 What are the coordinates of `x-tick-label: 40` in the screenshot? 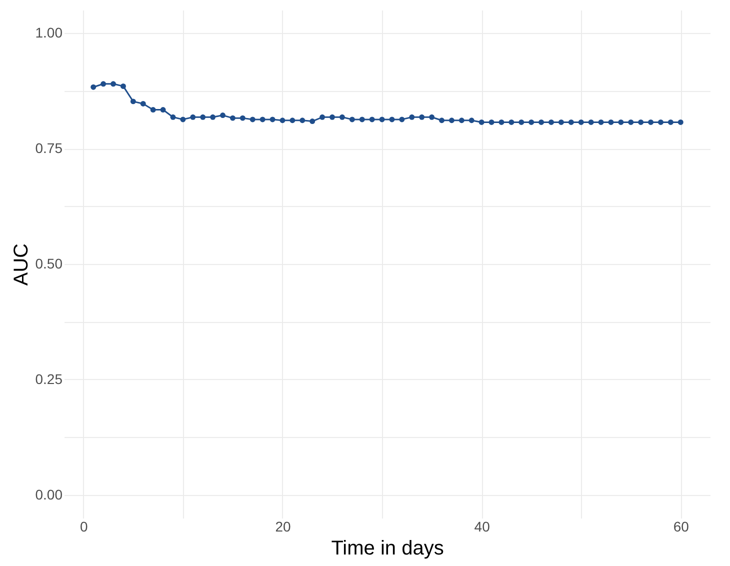 It's located at (482, 526).